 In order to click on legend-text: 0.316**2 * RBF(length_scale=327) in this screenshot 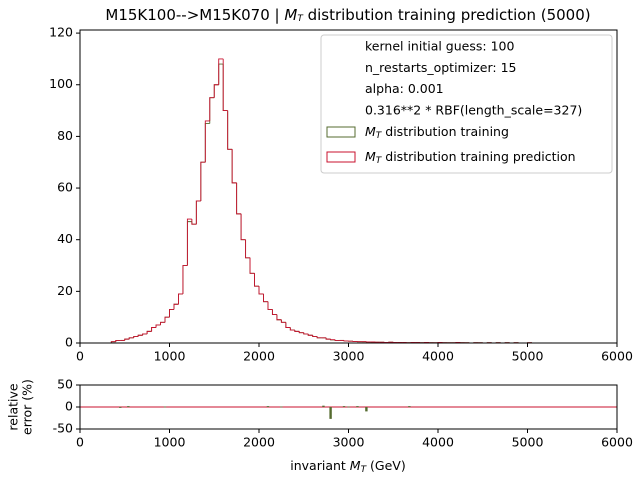, I will do `click(473, 109)`.